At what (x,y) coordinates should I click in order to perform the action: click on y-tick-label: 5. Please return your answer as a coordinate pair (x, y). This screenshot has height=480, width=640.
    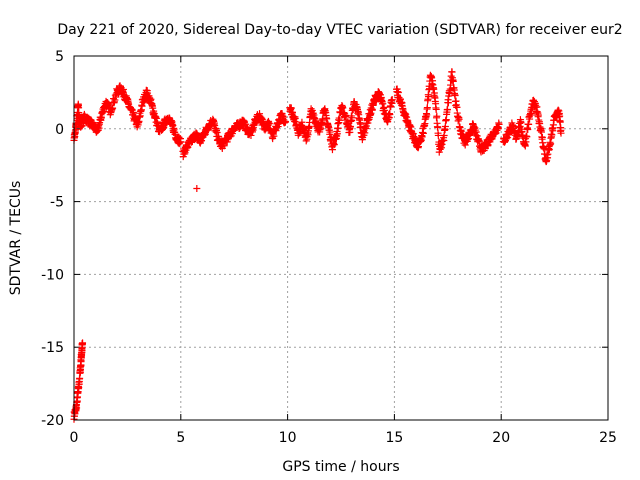
    Looking at the image, I should click on (59, 57).